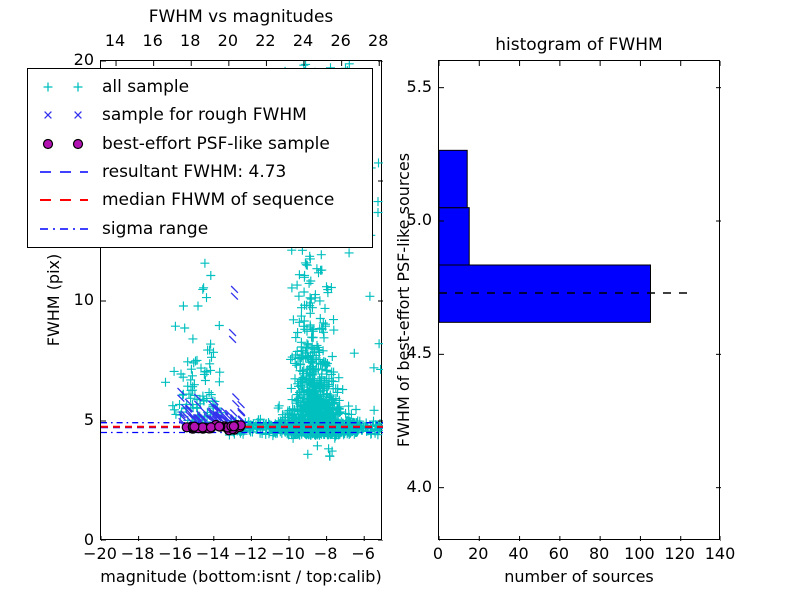 This screenshot has height=600, width=800. Describe the element at coordinates (216, 143) in the screenshot. I see `legend-entry-label: best-effort PSF-like sample` at that location.